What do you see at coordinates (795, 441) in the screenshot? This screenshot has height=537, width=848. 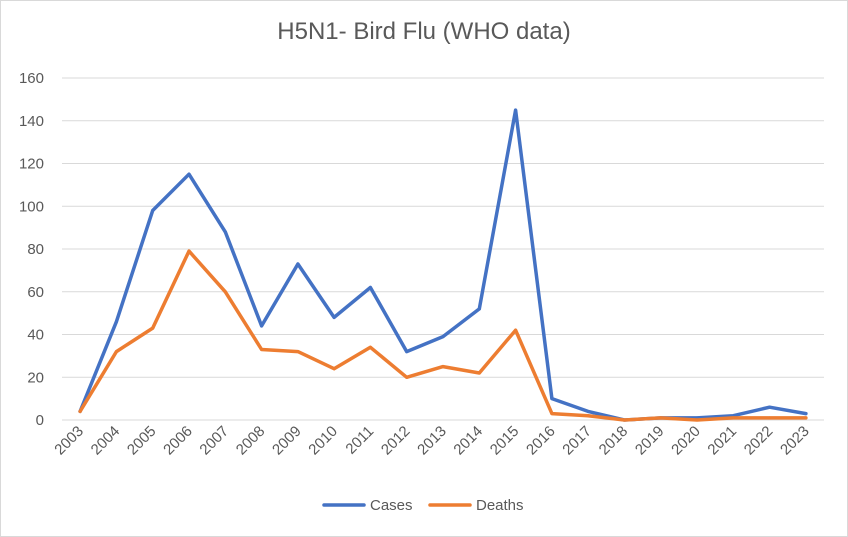 I see `x-tick-label: 2023` at bounding box center [795, 441].